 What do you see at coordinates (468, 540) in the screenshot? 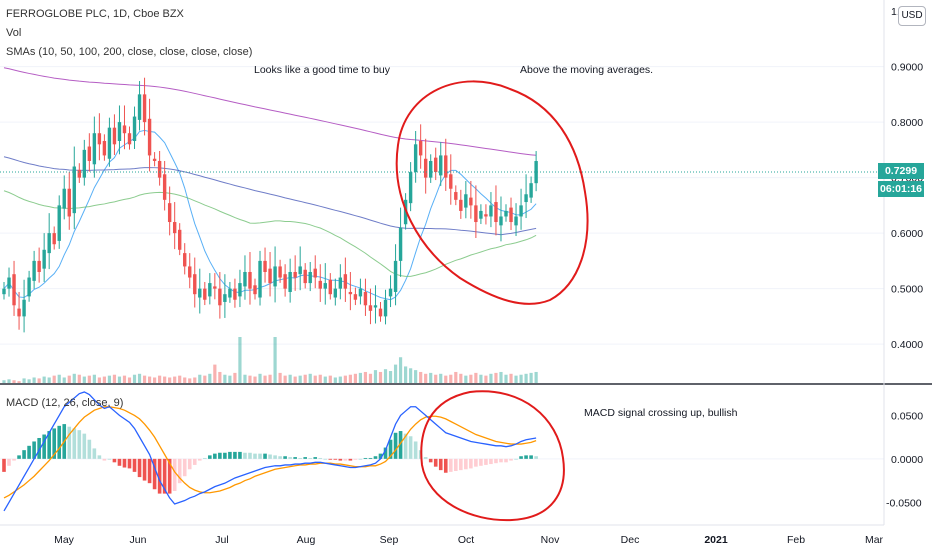
I see `time-axis: May Jun Jul Aug Sep Oct Nov Dec 2021 Feb Mar` at bounding box center [468, 540].